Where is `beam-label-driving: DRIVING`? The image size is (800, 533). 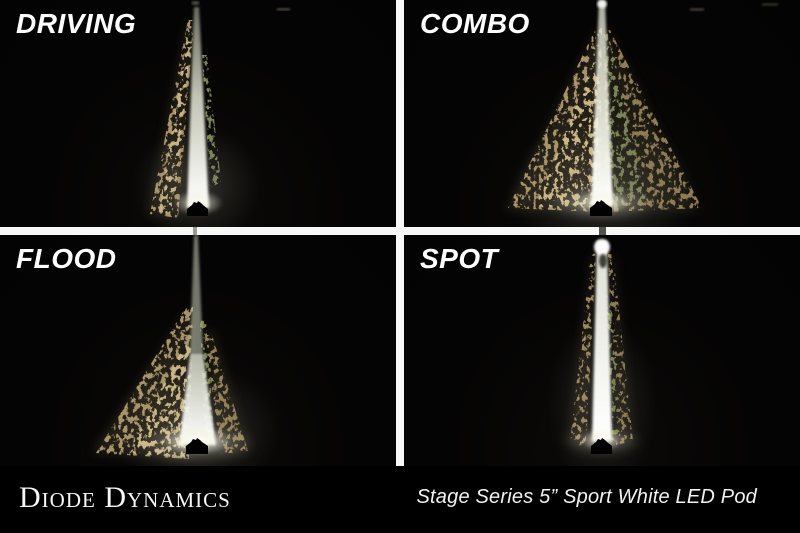
beam-label-driving: DRIVING is located at coordinates (76, 23).